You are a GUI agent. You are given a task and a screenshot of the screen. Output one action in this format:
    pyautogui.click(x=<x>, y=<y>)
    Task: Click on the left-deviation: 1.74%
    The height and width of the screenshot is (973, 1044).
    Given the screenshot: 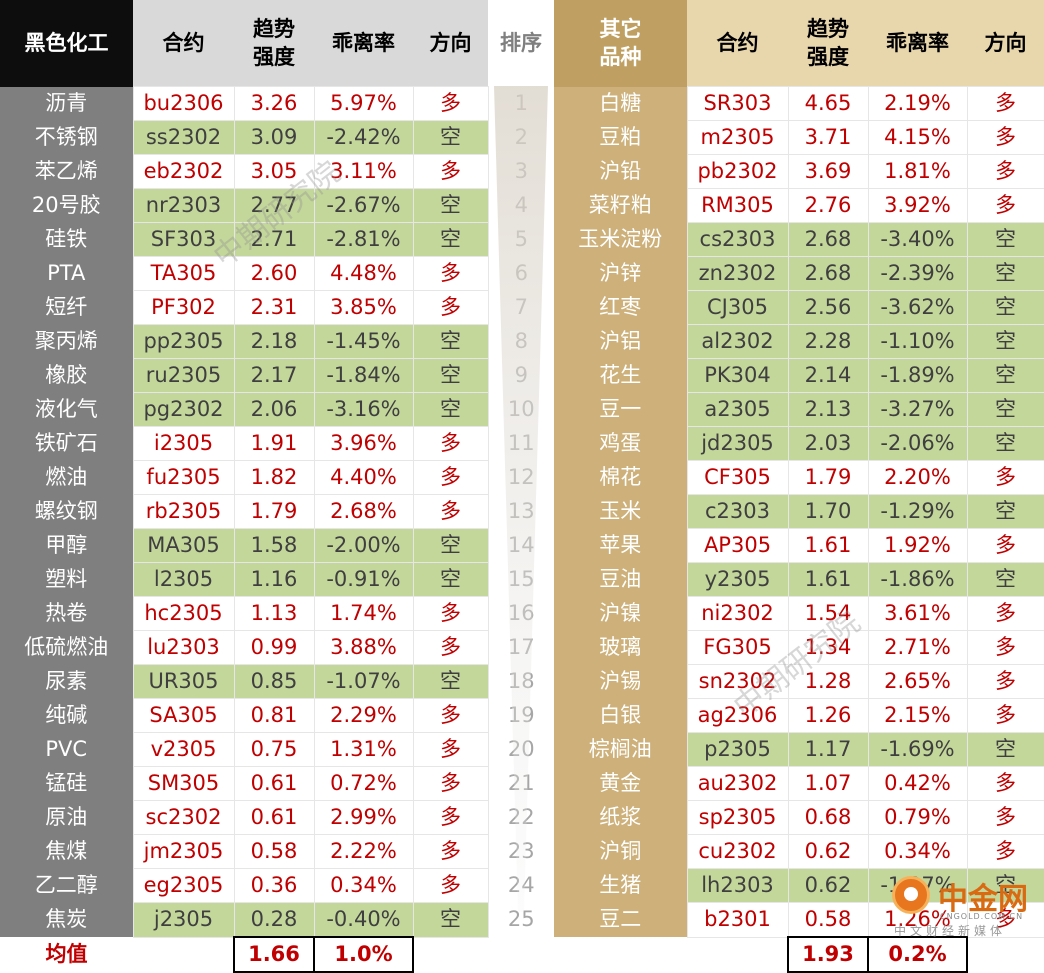 What is the action you would take?
    pyautogui.click(x=363, y=613)
    